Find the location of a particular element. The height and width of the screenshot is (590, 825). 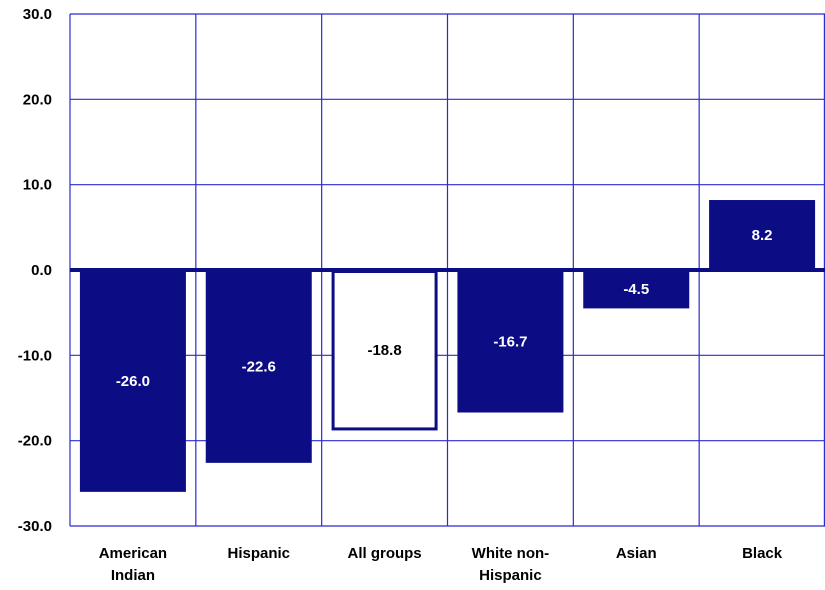

y-axis-tick-labels: 30.0 20.0 10.0 0.0 -10.0 -20.0 -30.0 is located at coordinates (35, 270).